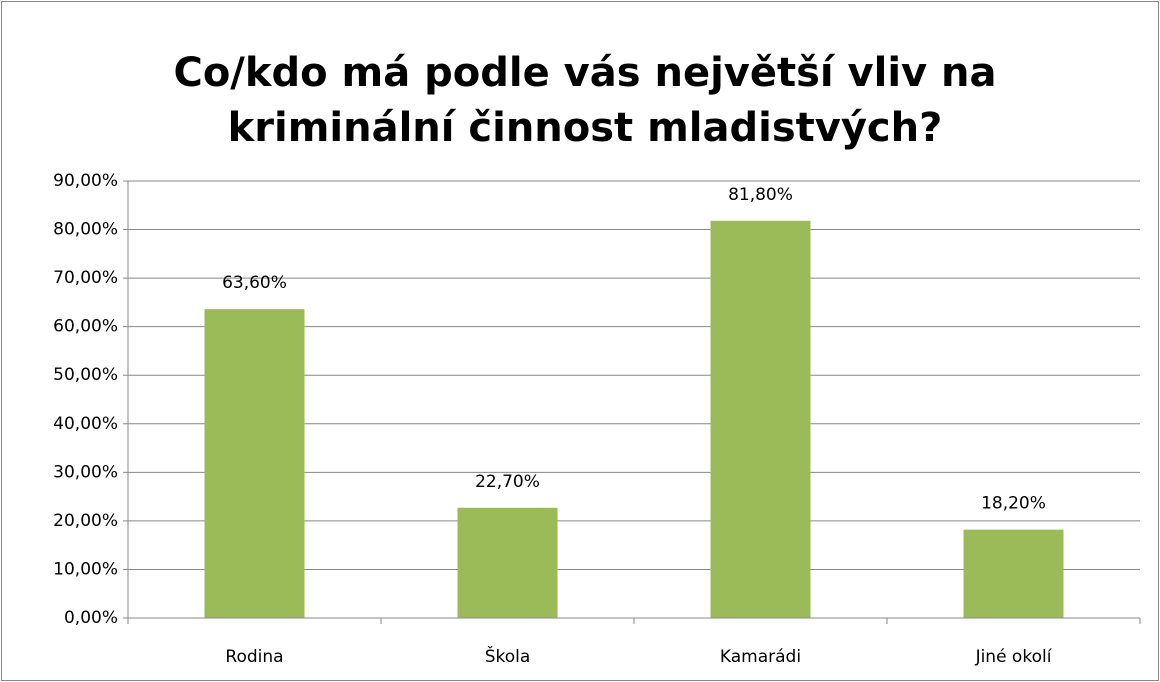  What do you see at coordinates (85, 521) in the screenshot?
I see `y-tick-label: 20,00%` at bounding box center [85, 521].